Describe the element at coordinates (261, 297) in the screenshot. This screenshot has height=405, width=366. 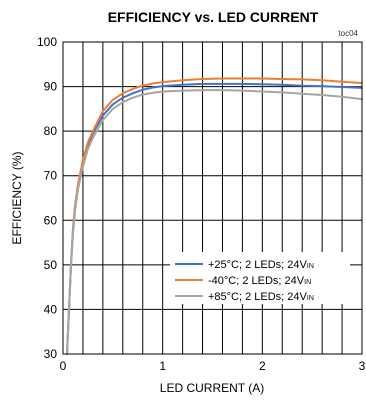
I see `legend-label: +85°C; 2 LEDs; 24VIN` at that location.